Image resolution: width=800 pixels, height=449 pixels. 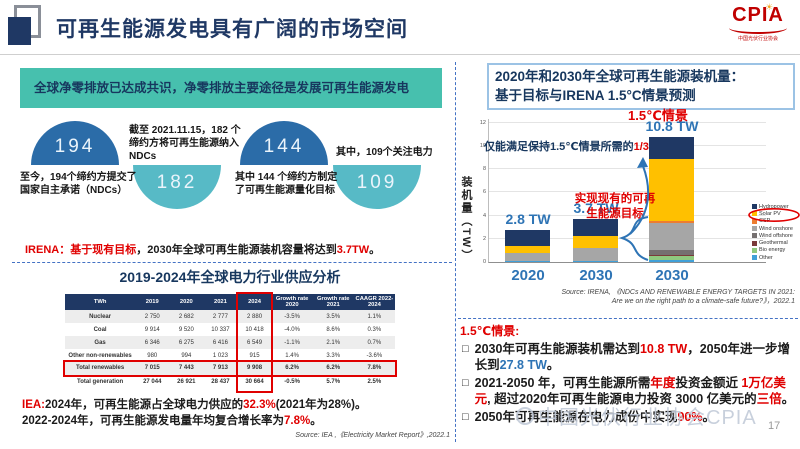 What do you see at coordinates (400, 54) in the screenshot?
I see `header-divider` at bounding box center [400, 54].